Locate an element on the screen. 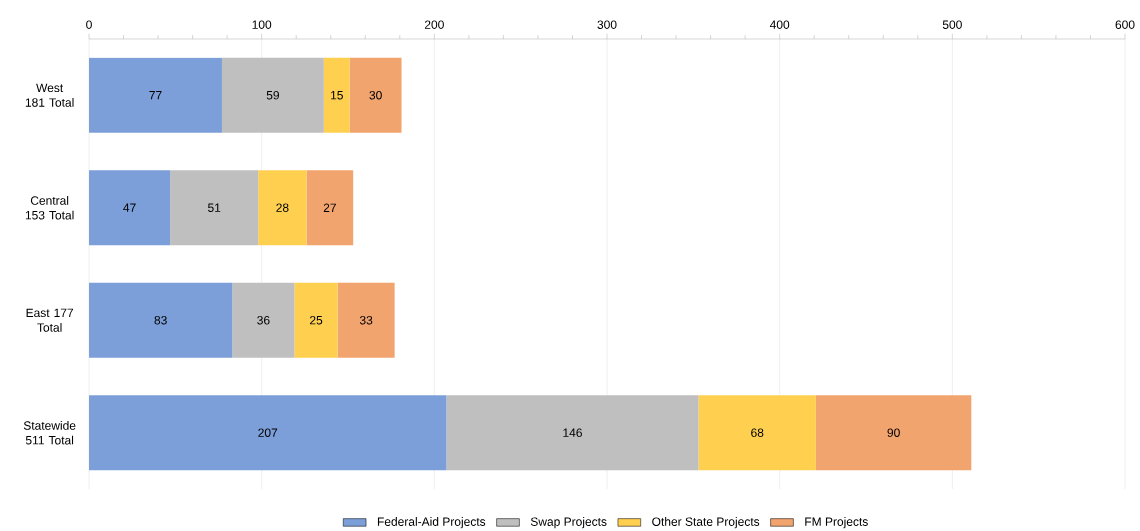  legend-label: FM Projects is located at coordinates (836, 523).